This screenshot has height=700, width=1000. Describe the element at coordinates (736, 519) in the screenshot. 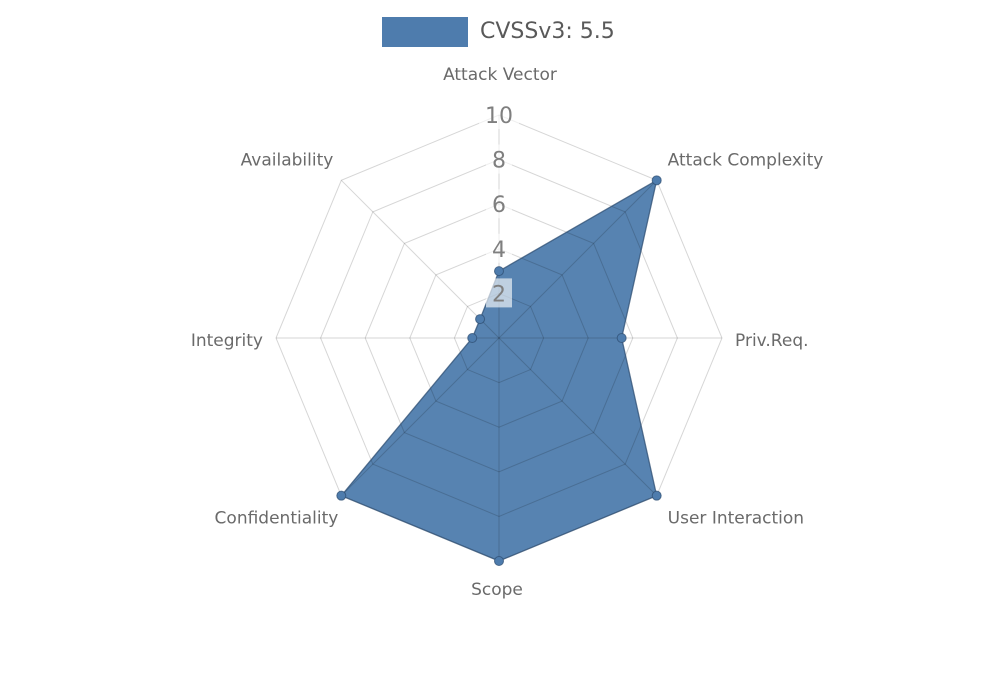

I see `axis-label-user-interaction: User Interaction` at that location.